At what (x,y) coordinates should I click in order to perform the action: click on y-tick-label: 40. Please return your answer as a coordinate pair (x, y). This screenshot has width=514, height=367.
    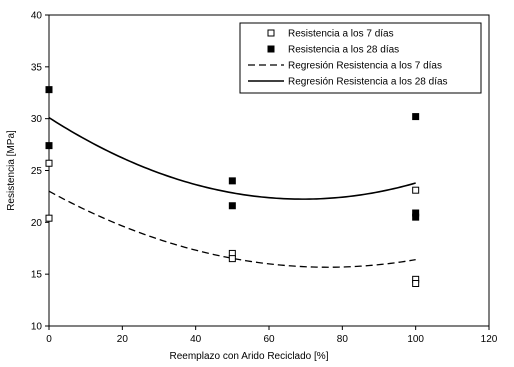
    Looking at the image, I should click on (37, 16).